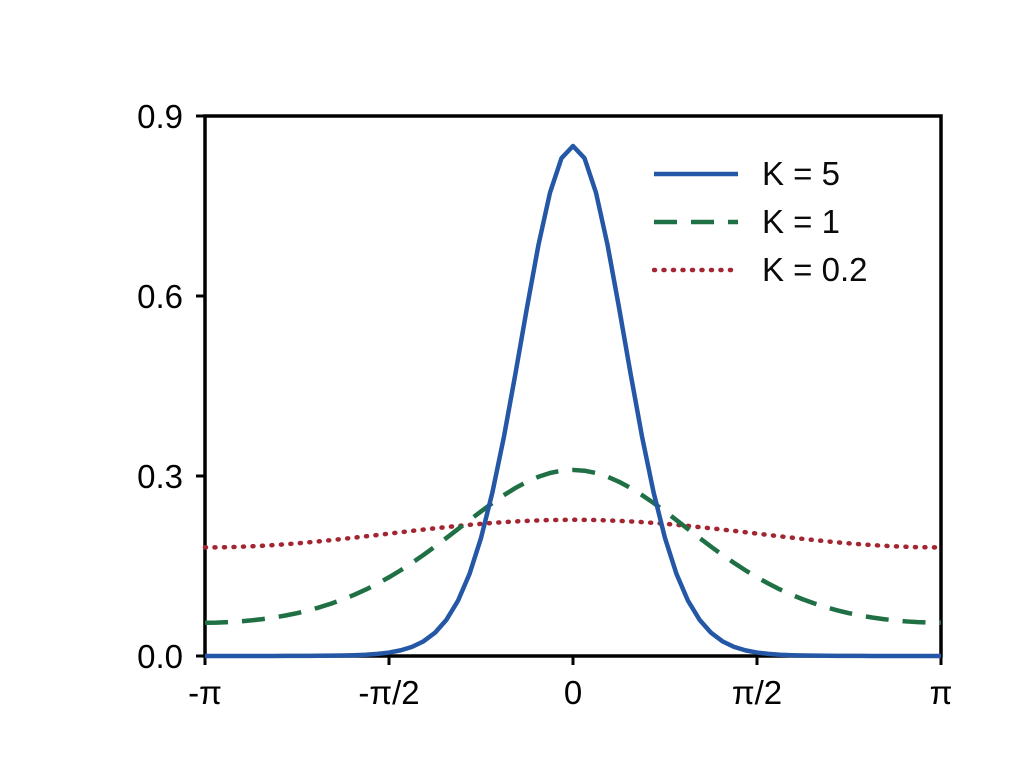 The image size is (1024, 768). I want to click on legend-label-k5: K = 5, so click(801, 173).